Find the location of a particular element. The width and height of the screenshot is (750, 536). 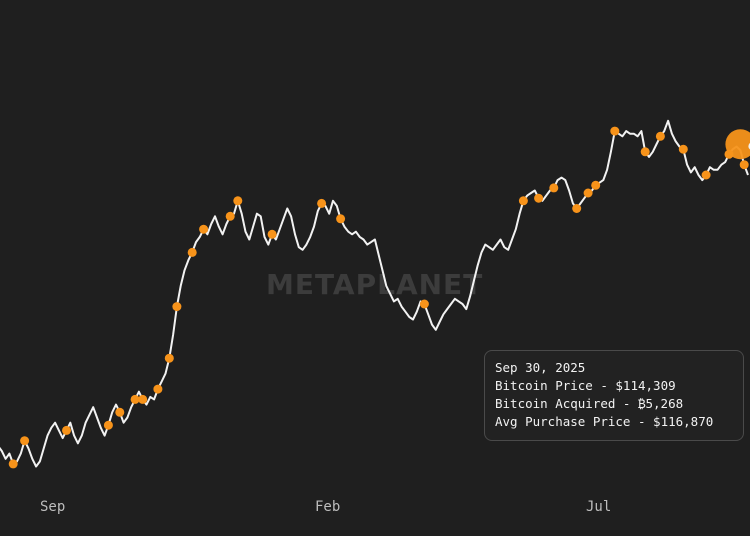

watermark-logo: METAPLANET is located at coordinates (375, 284).